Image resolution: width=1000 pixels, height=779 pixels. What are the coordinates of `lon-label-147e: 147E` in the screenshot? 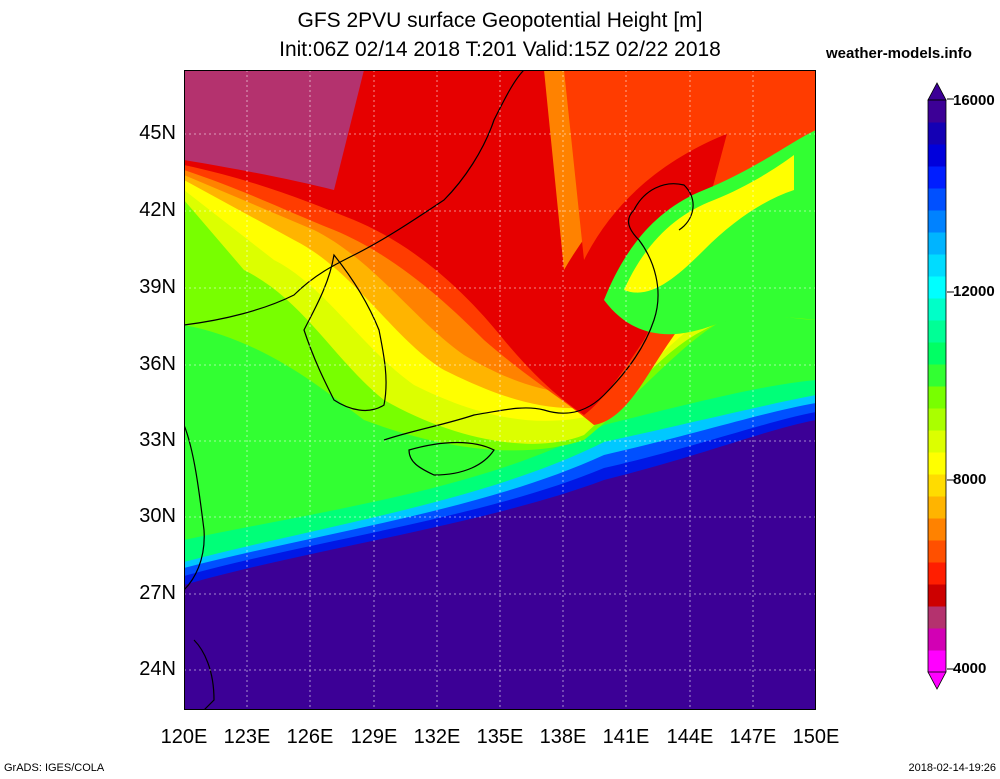 It's located at (753, 737).